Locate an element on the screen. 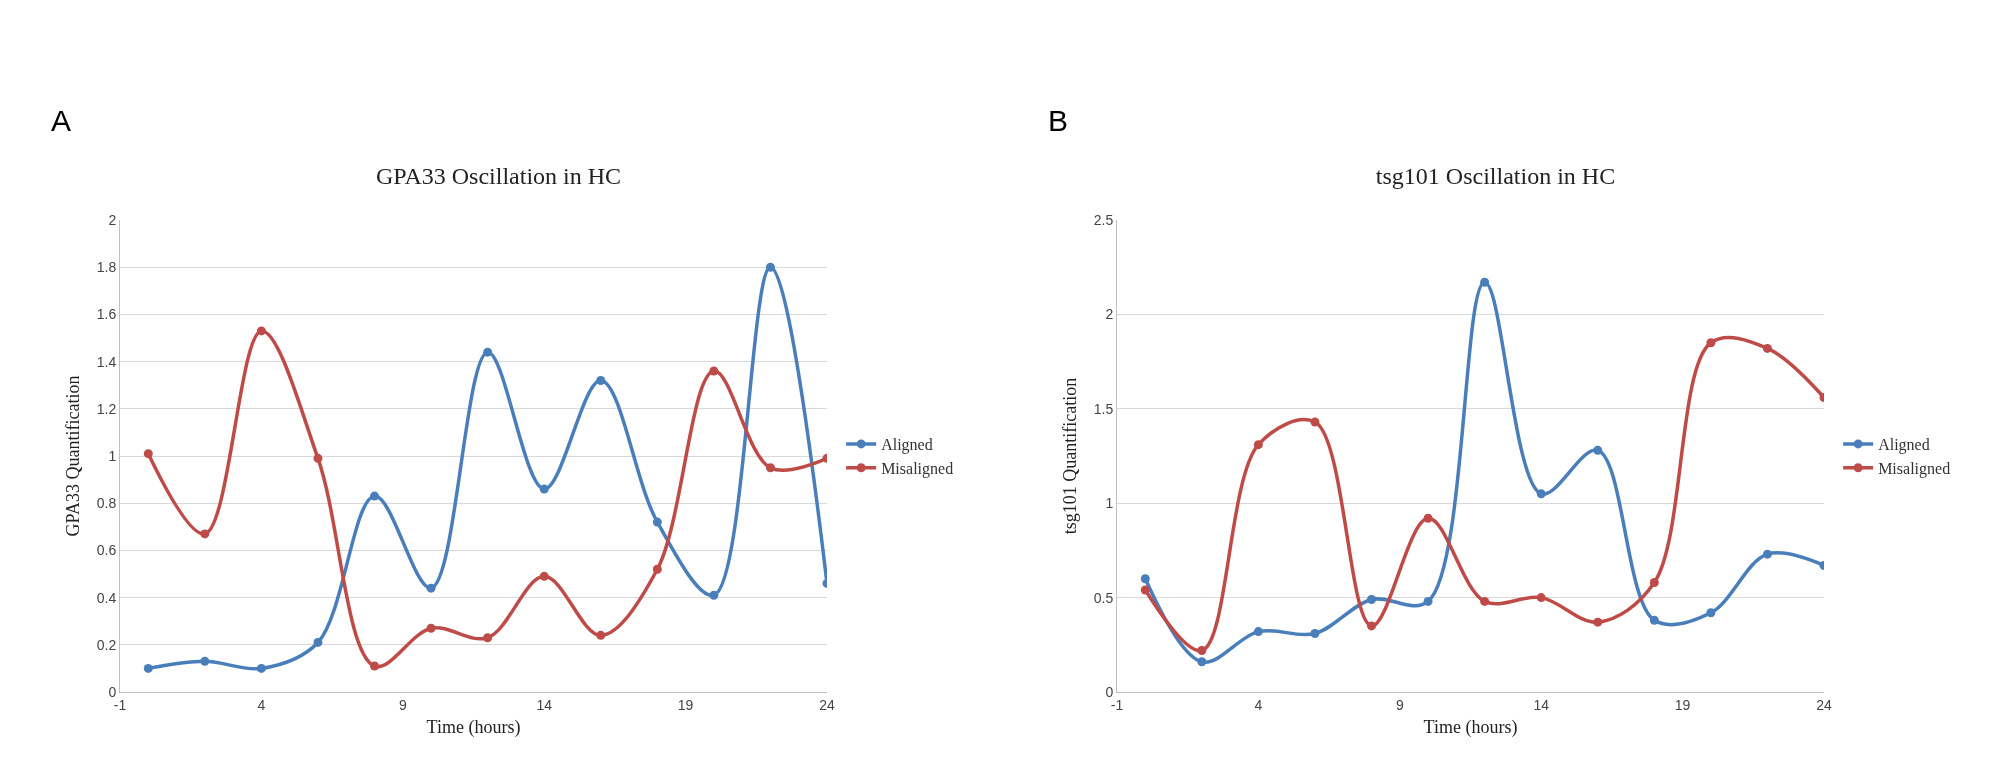  y-tick-label: 0.4 is located at coordinates (106, 597).